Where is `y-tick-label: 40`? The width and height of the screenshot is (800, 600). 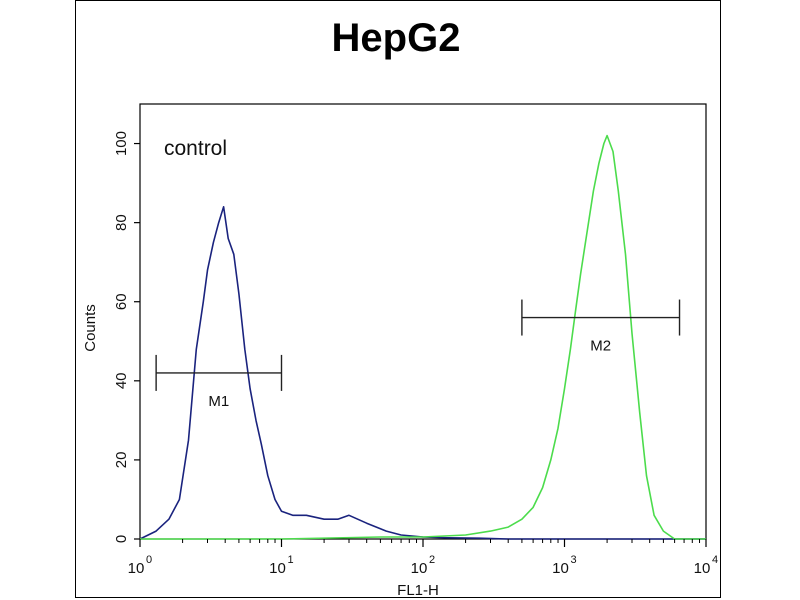
y-tick-label: 40 is located at coordinates (121, 380).